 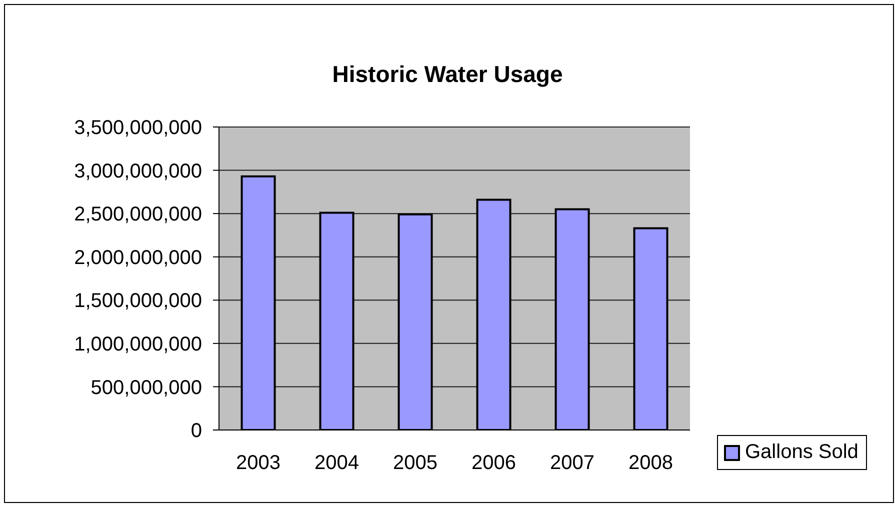 What do you see at coordinates (138, 215) in the screenshot?
I see `y-tick-label: 2,500,000,000` at bounding box center [138, 215].